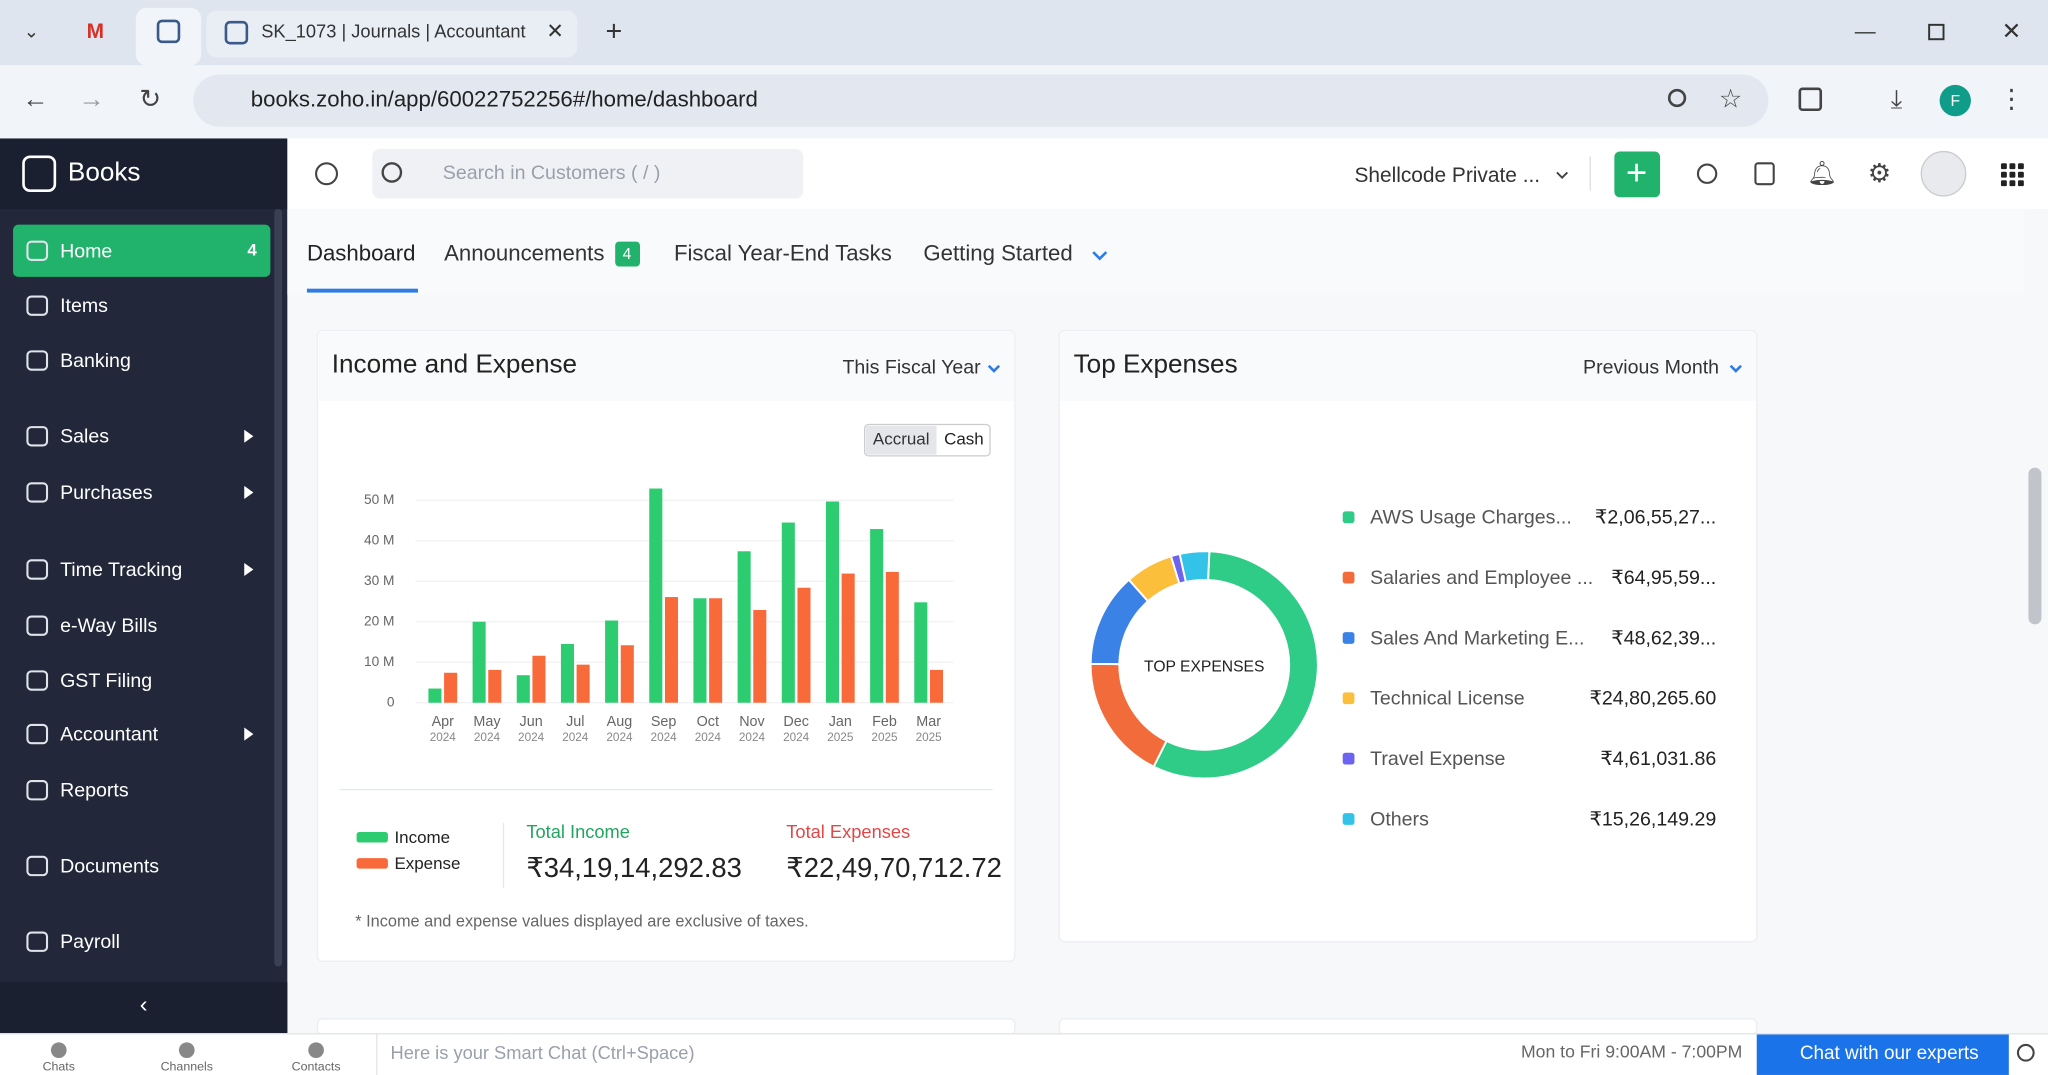 This screenshot has width=2048, height=1075. Describe the element at coordinates (35, 99) in the screenshot. I see `back: ←` at that location.